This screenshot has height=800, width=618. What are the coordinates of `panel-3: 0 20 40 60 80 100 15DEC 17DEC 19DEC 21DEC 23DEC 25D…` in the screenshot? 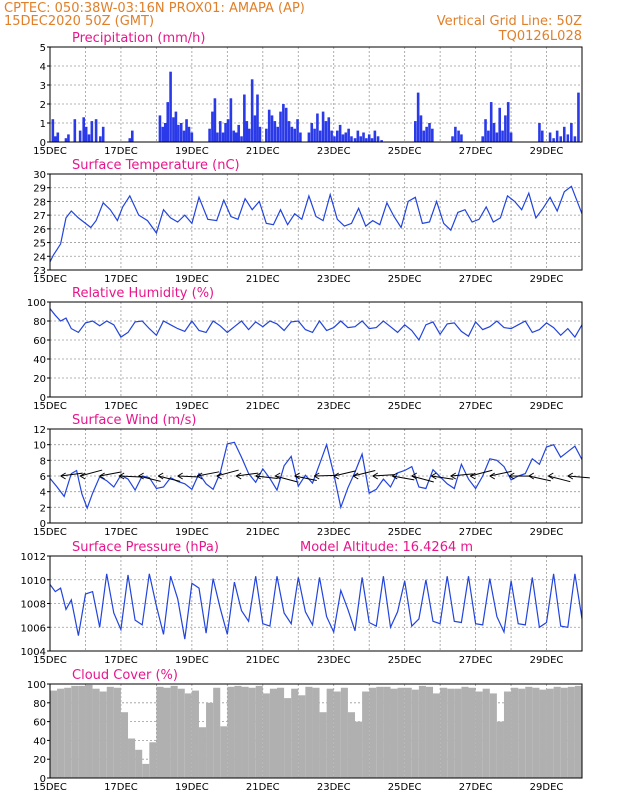 It's located at (305, 349).